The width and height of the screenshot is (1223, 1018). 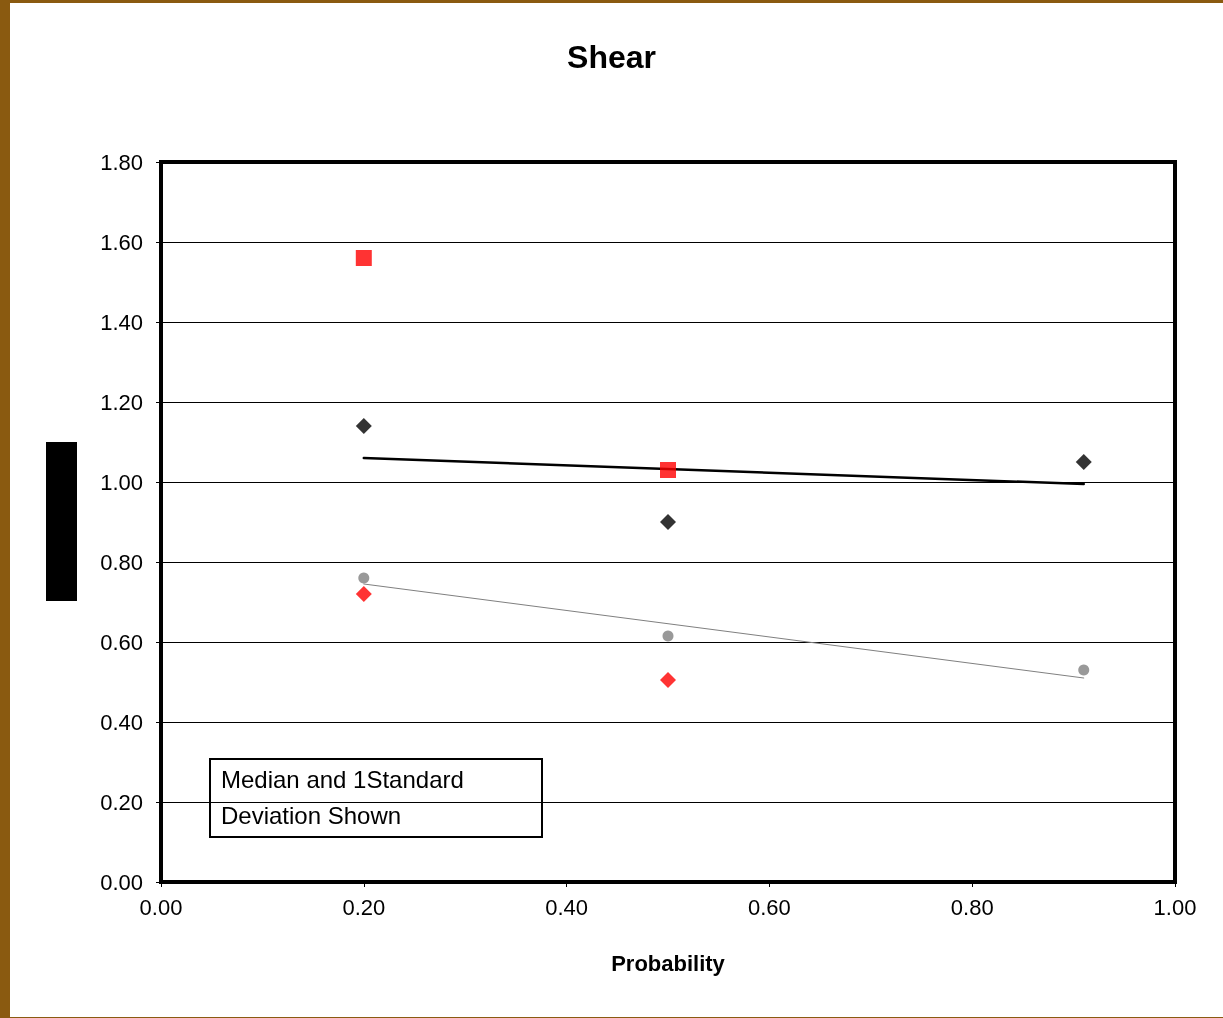 I want to click on y-tick-label: 1.60, so click(x=121, y=242).